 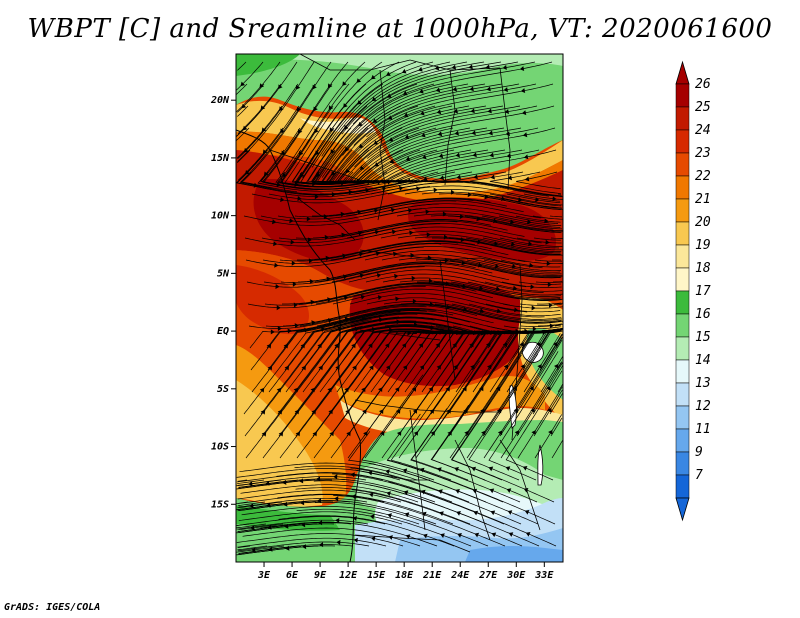 I want to click on colorbar-label: 17, so click(x=703, y=291).